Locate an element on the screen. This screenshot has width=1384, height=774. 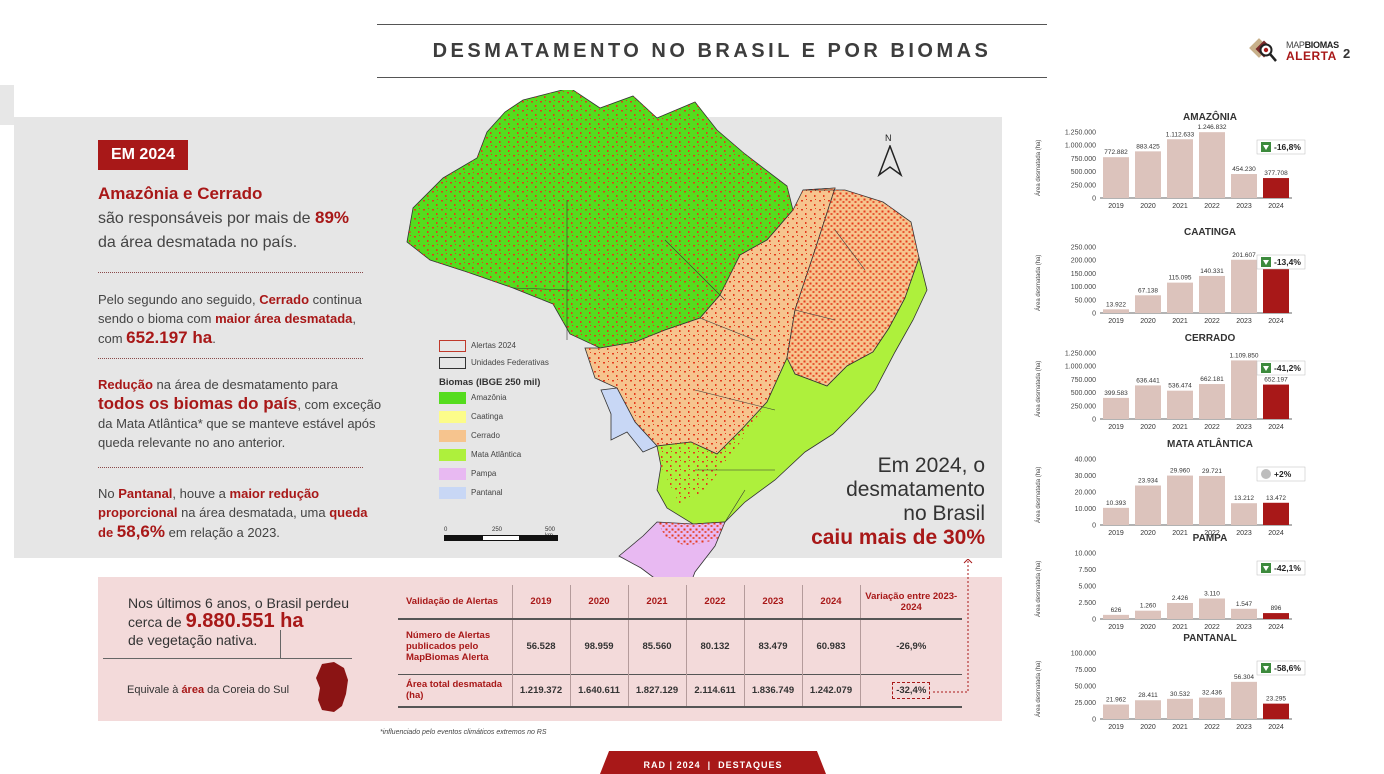
bar-value-label: 1.547 is located at coordinates (1244, 604).